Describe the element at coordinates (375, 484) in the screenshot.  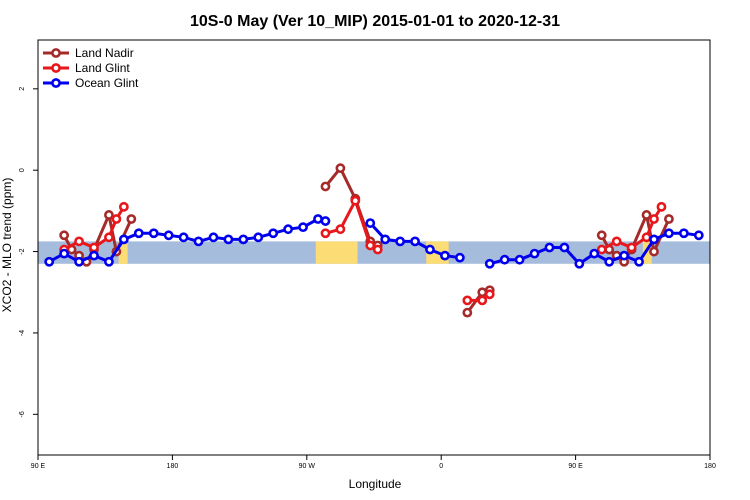
I see `x-axis-label: Longitude` at that location.